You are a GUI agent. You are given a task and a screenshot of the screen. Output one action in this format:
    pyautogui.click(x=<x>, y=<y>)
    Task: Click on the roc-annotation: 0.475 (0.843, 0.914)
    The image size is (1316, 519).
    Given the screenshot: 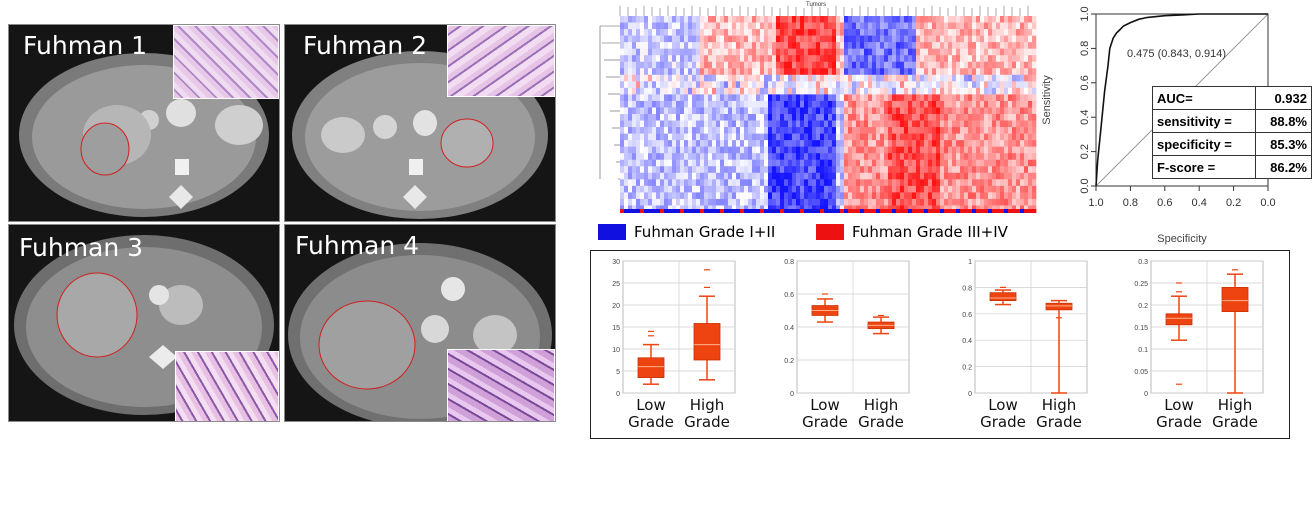 What is the action you would take?
    pyautogui.click(x=1176, y=54)
    